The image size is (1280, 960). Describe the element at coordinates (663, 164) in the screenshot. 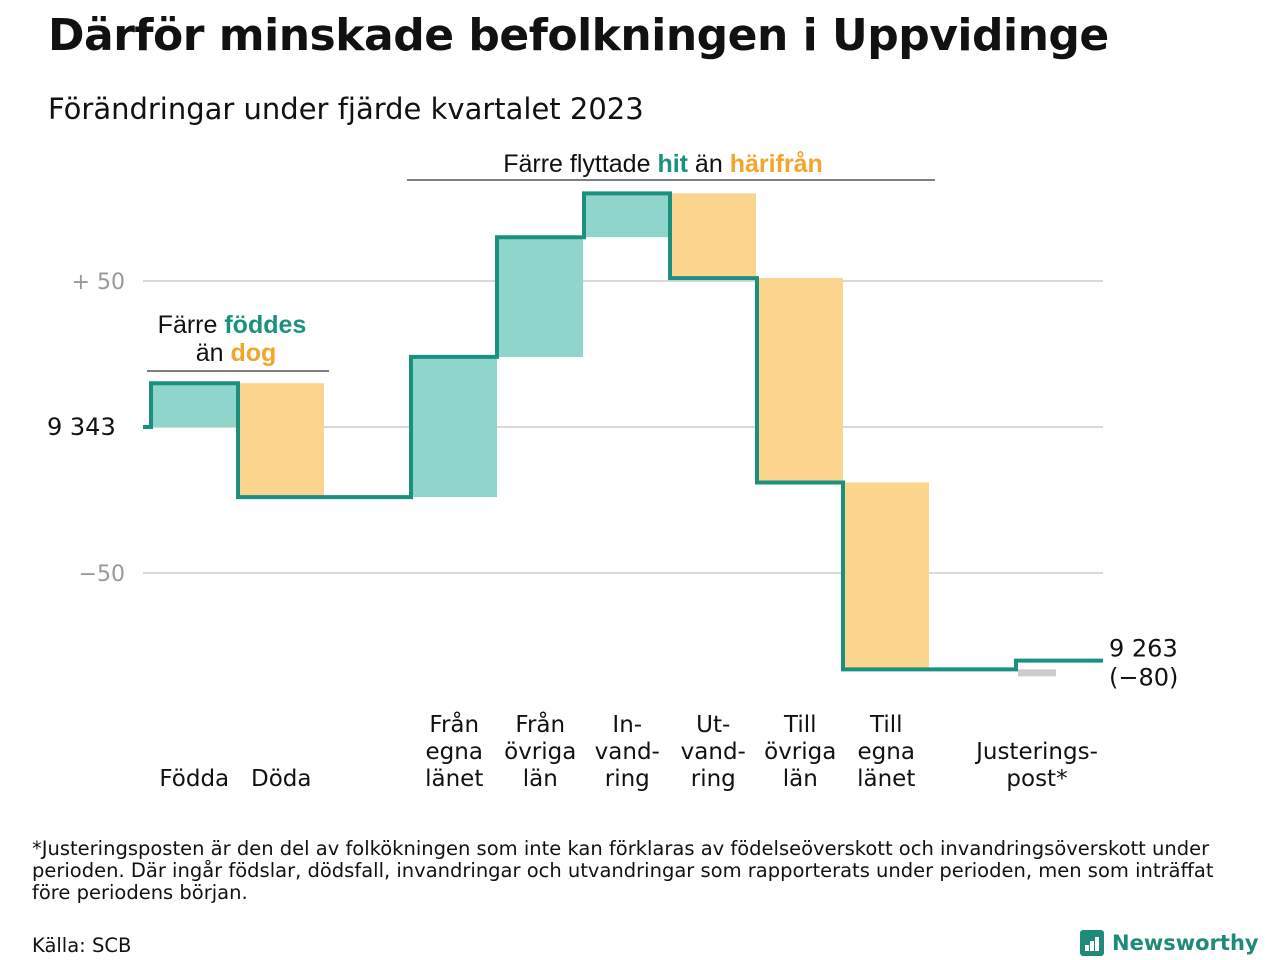

I see `annotation-moves: Färre flyttade hit än härifrån` at that location.